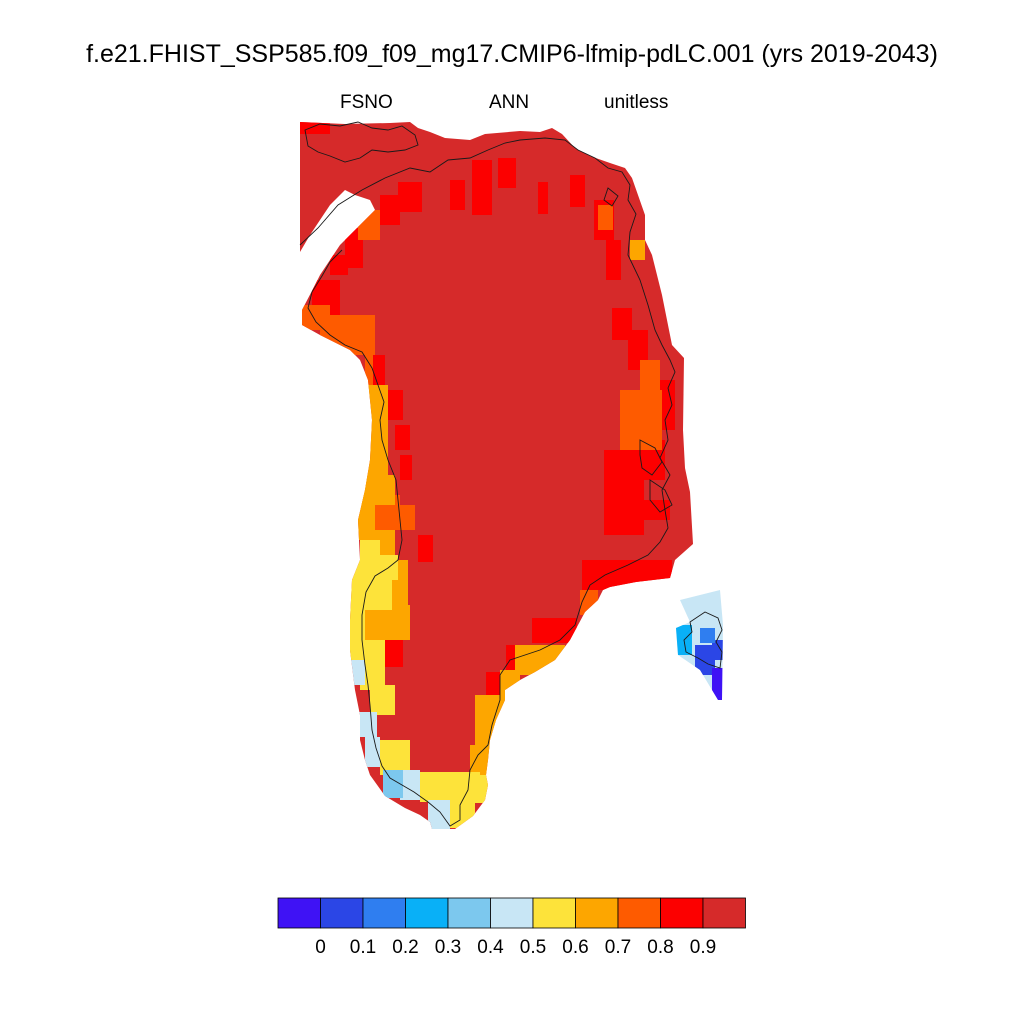 The width and height of the screenshot is (1024, 1024). I want to click on colorbar-boxes, so click(511, 913).